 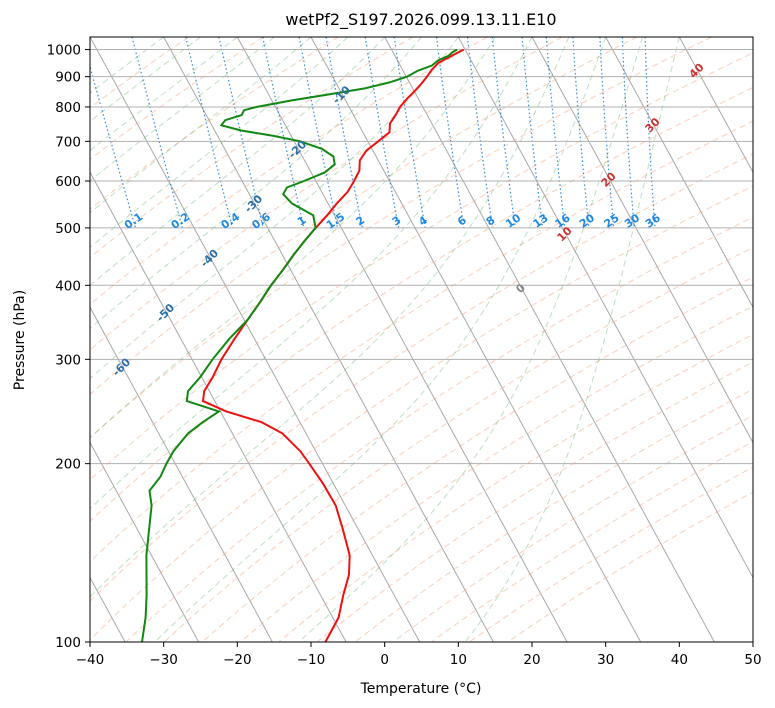 I want to click on y-tick-label: 300, so click(x=68, y=360).